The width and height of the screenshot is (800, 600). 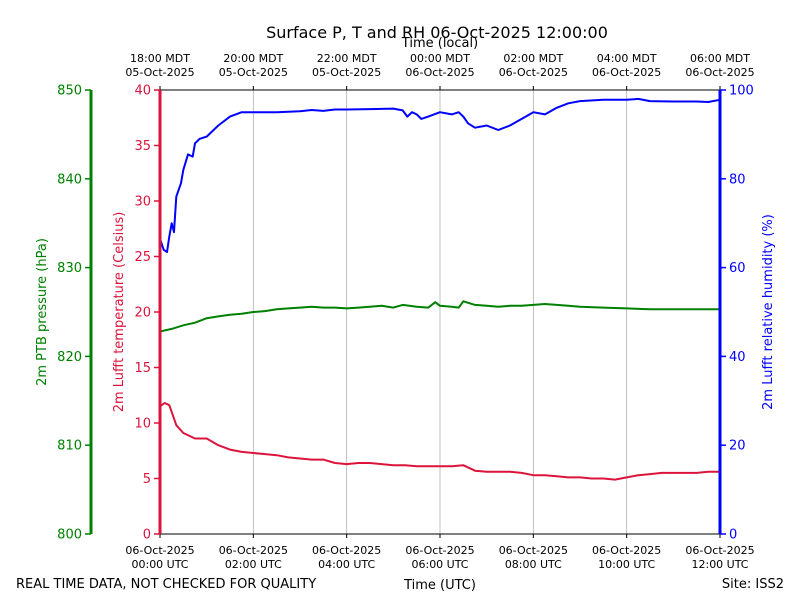 I want to click on humidity-axis-tick-label: 0, so click(x=733, y=535).